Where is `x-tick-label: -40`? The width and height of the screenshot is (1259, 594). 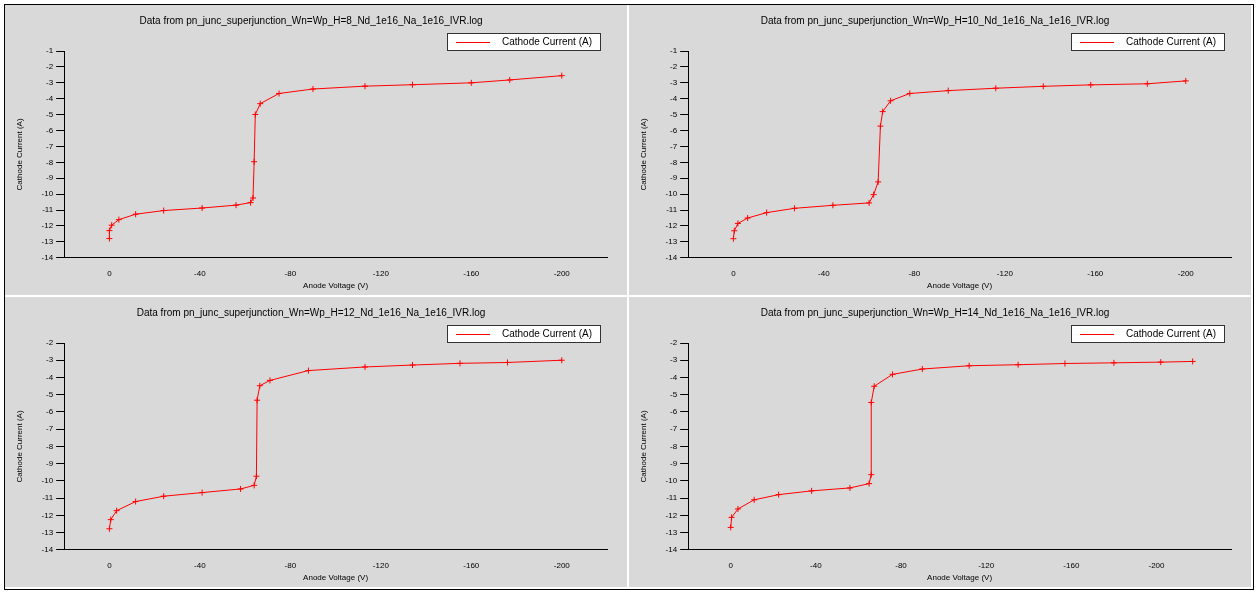
x-tick-label: -40 is located at coordinates (200, 565).